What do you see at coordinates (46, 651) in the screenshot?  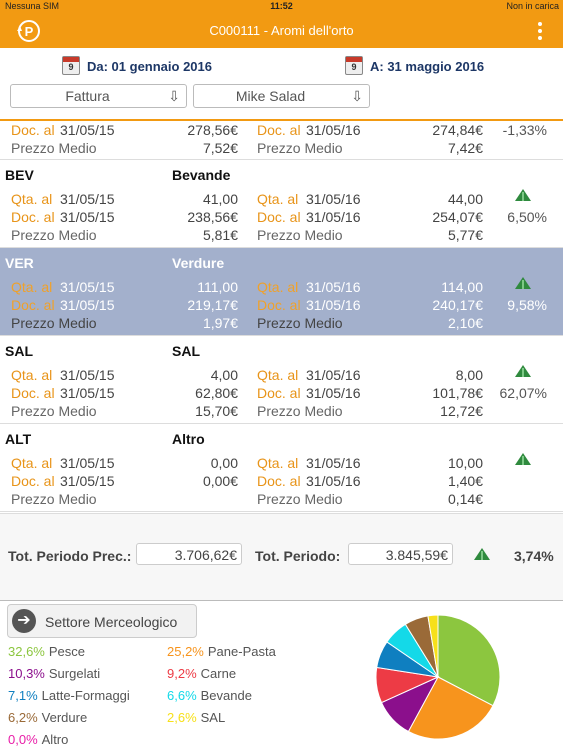 I see `legend-item: 32,6% Pesce` at bounding box center [46, 651].